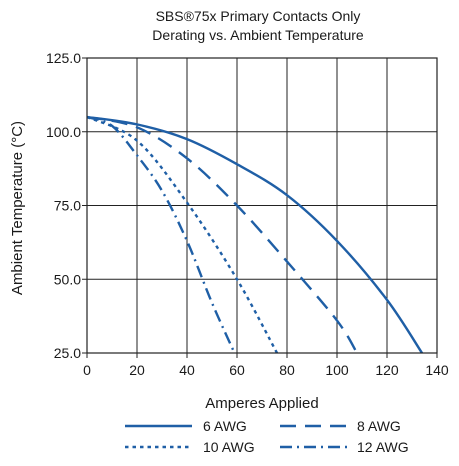 This screenshot has height=466, width=459. Describe the element at coordinates (261, 403) in the screenshot. I see `x-axis-label: Amperes Applied` at that location.